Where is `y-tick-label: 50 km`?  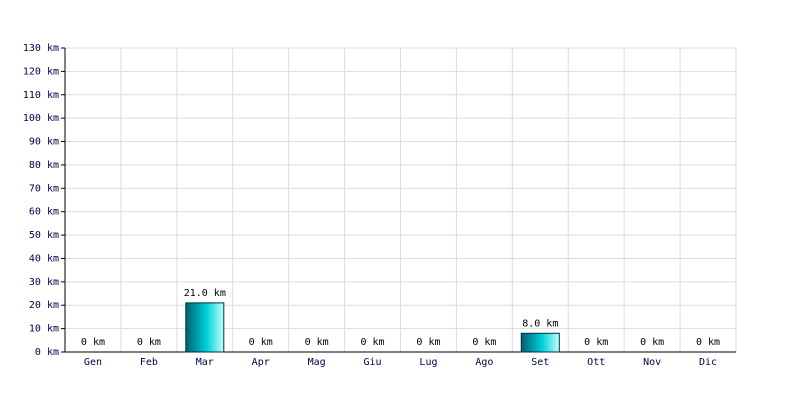 y-tick-label: 50 km is located at coordinates (44, 235).